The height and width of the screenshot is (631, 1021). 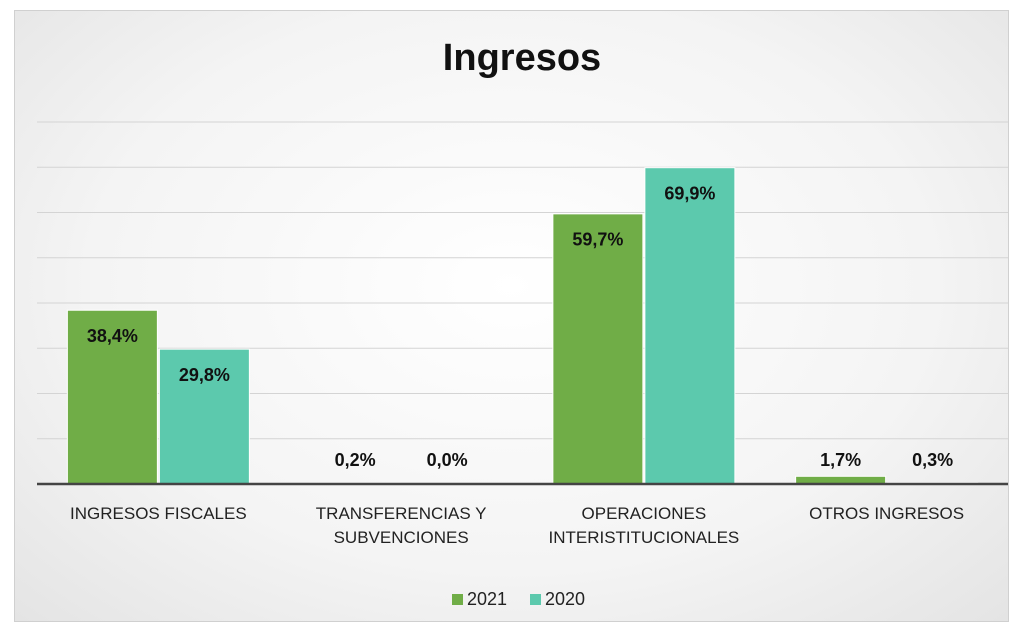 What do you see at coordinates (565, 599) in the screenshot?
I see `legend-label: 2020` at bounding box center [565, 599].